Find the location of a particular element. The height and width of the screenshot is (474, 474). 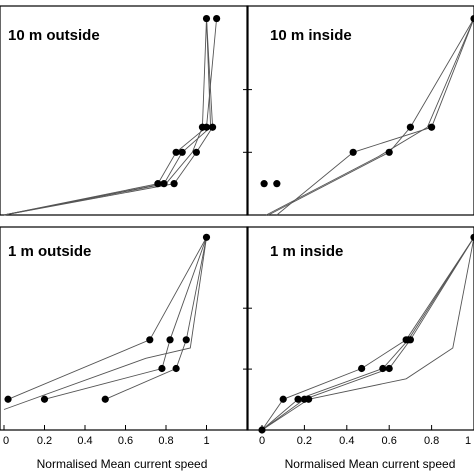

panel-title: 10 m inside is located at coordinates (311, 35).